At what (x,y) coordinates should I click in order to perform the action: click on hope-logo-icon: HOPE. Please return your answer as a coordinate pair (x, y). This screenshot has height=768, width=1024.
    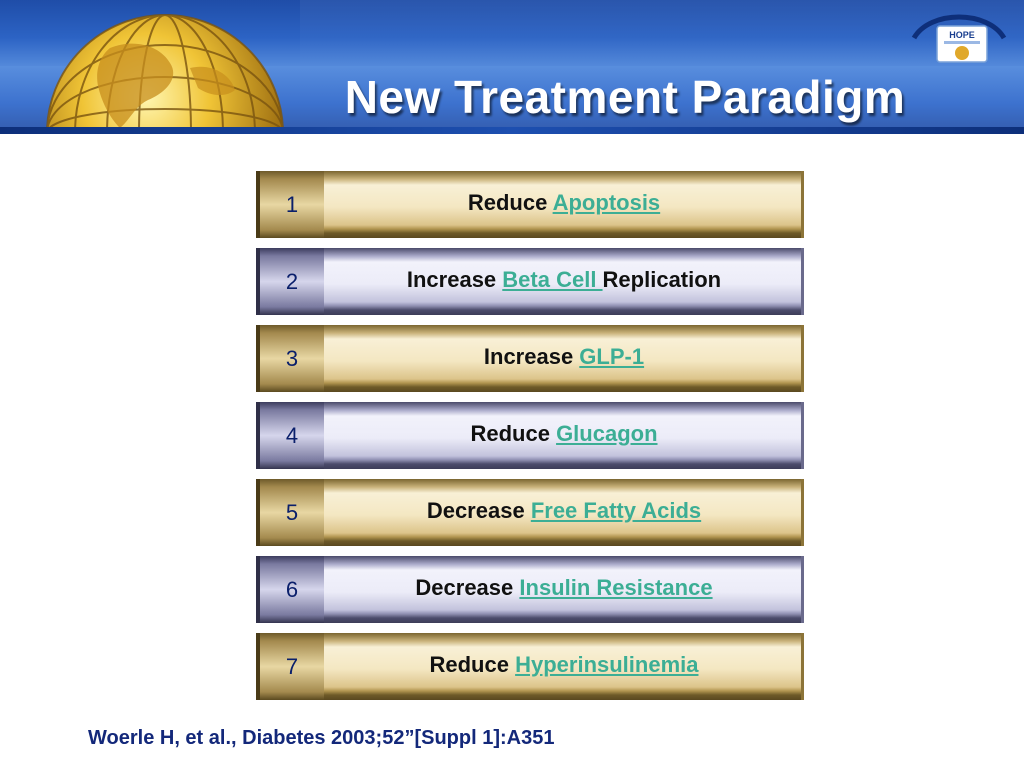
    Looking at the image, I should click on (959, 38).